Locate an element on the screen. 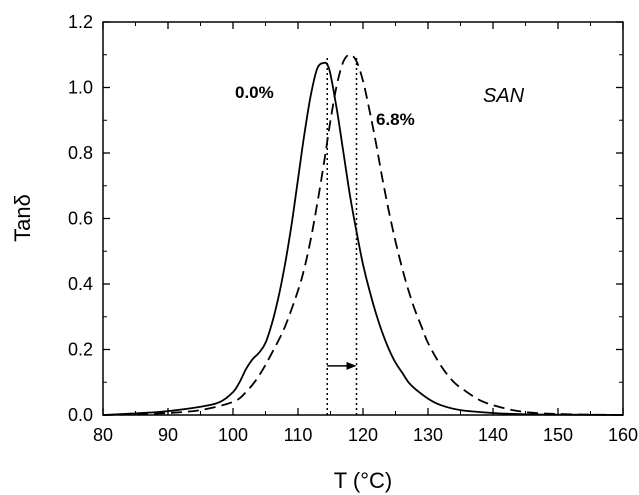 Image resolution: width=639 pixels, height=495 pixels. x-tick-label: 130 is located at coordinates (428, 435).